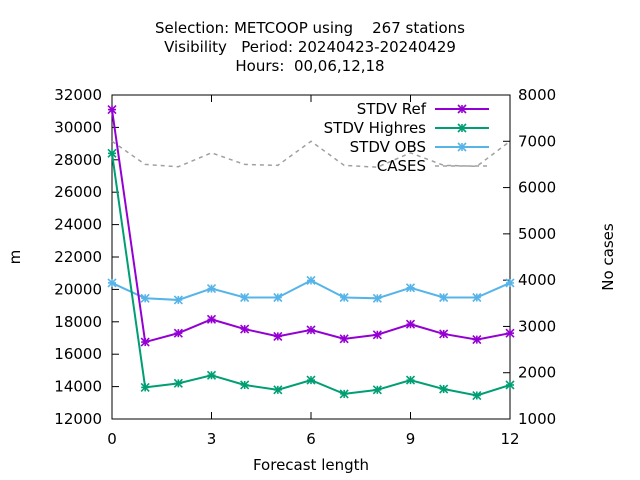 The height and width of the screenshot is (480, 640). I want to click on y2-tick-label: 4000, so click(537, 280).